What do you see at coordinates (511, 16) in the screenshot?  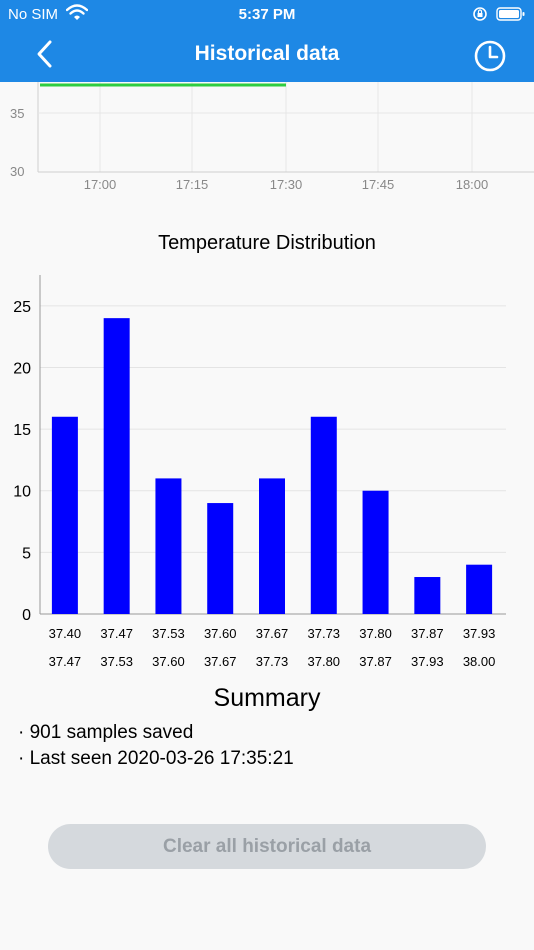 I see `battery-icon` at bounding box center [511, 16].